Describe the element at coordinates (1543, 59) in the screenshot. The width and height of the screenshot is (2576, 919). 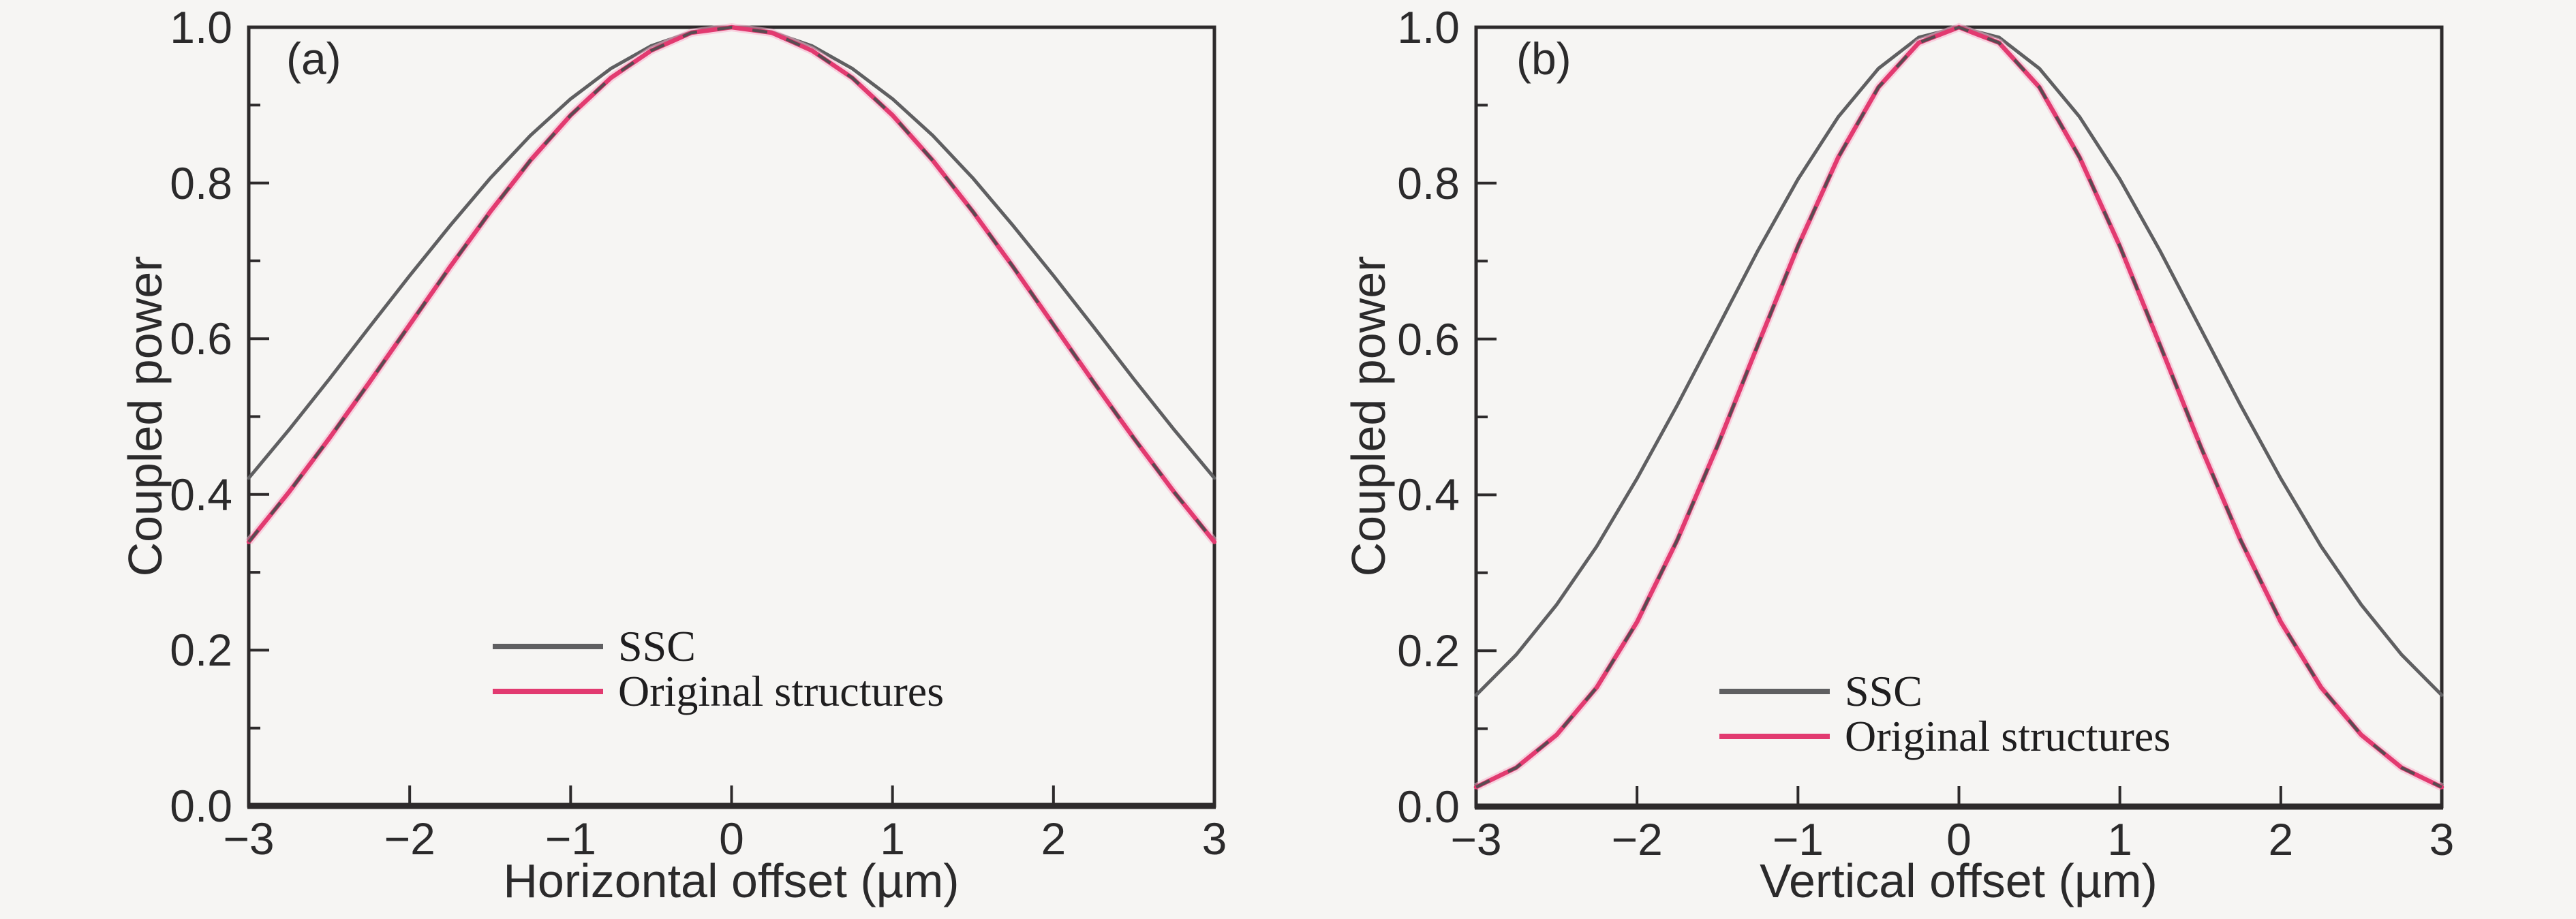
I see `panel-b-tag: (b)` at that location.